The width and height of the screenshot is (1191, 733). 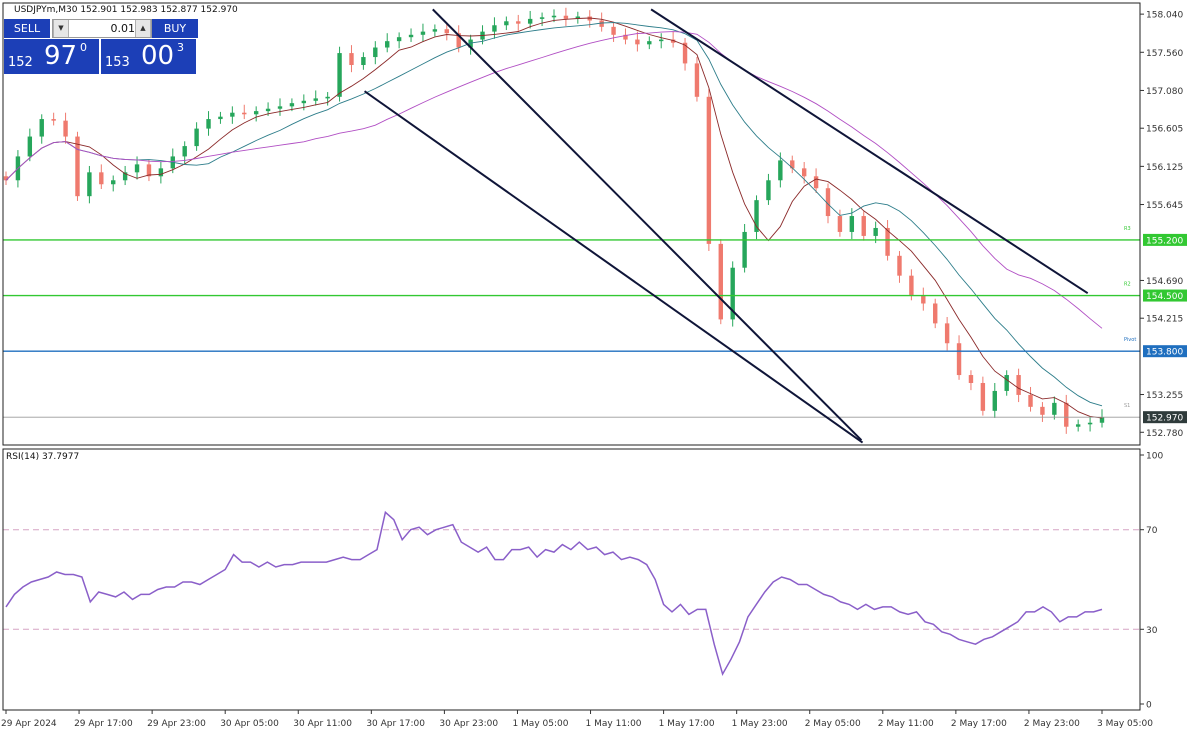 What do you see at coordinates (1154, 457) in the screenshot?
I see `rsi-tick-label: 100` at bounding box center [1154, 457].